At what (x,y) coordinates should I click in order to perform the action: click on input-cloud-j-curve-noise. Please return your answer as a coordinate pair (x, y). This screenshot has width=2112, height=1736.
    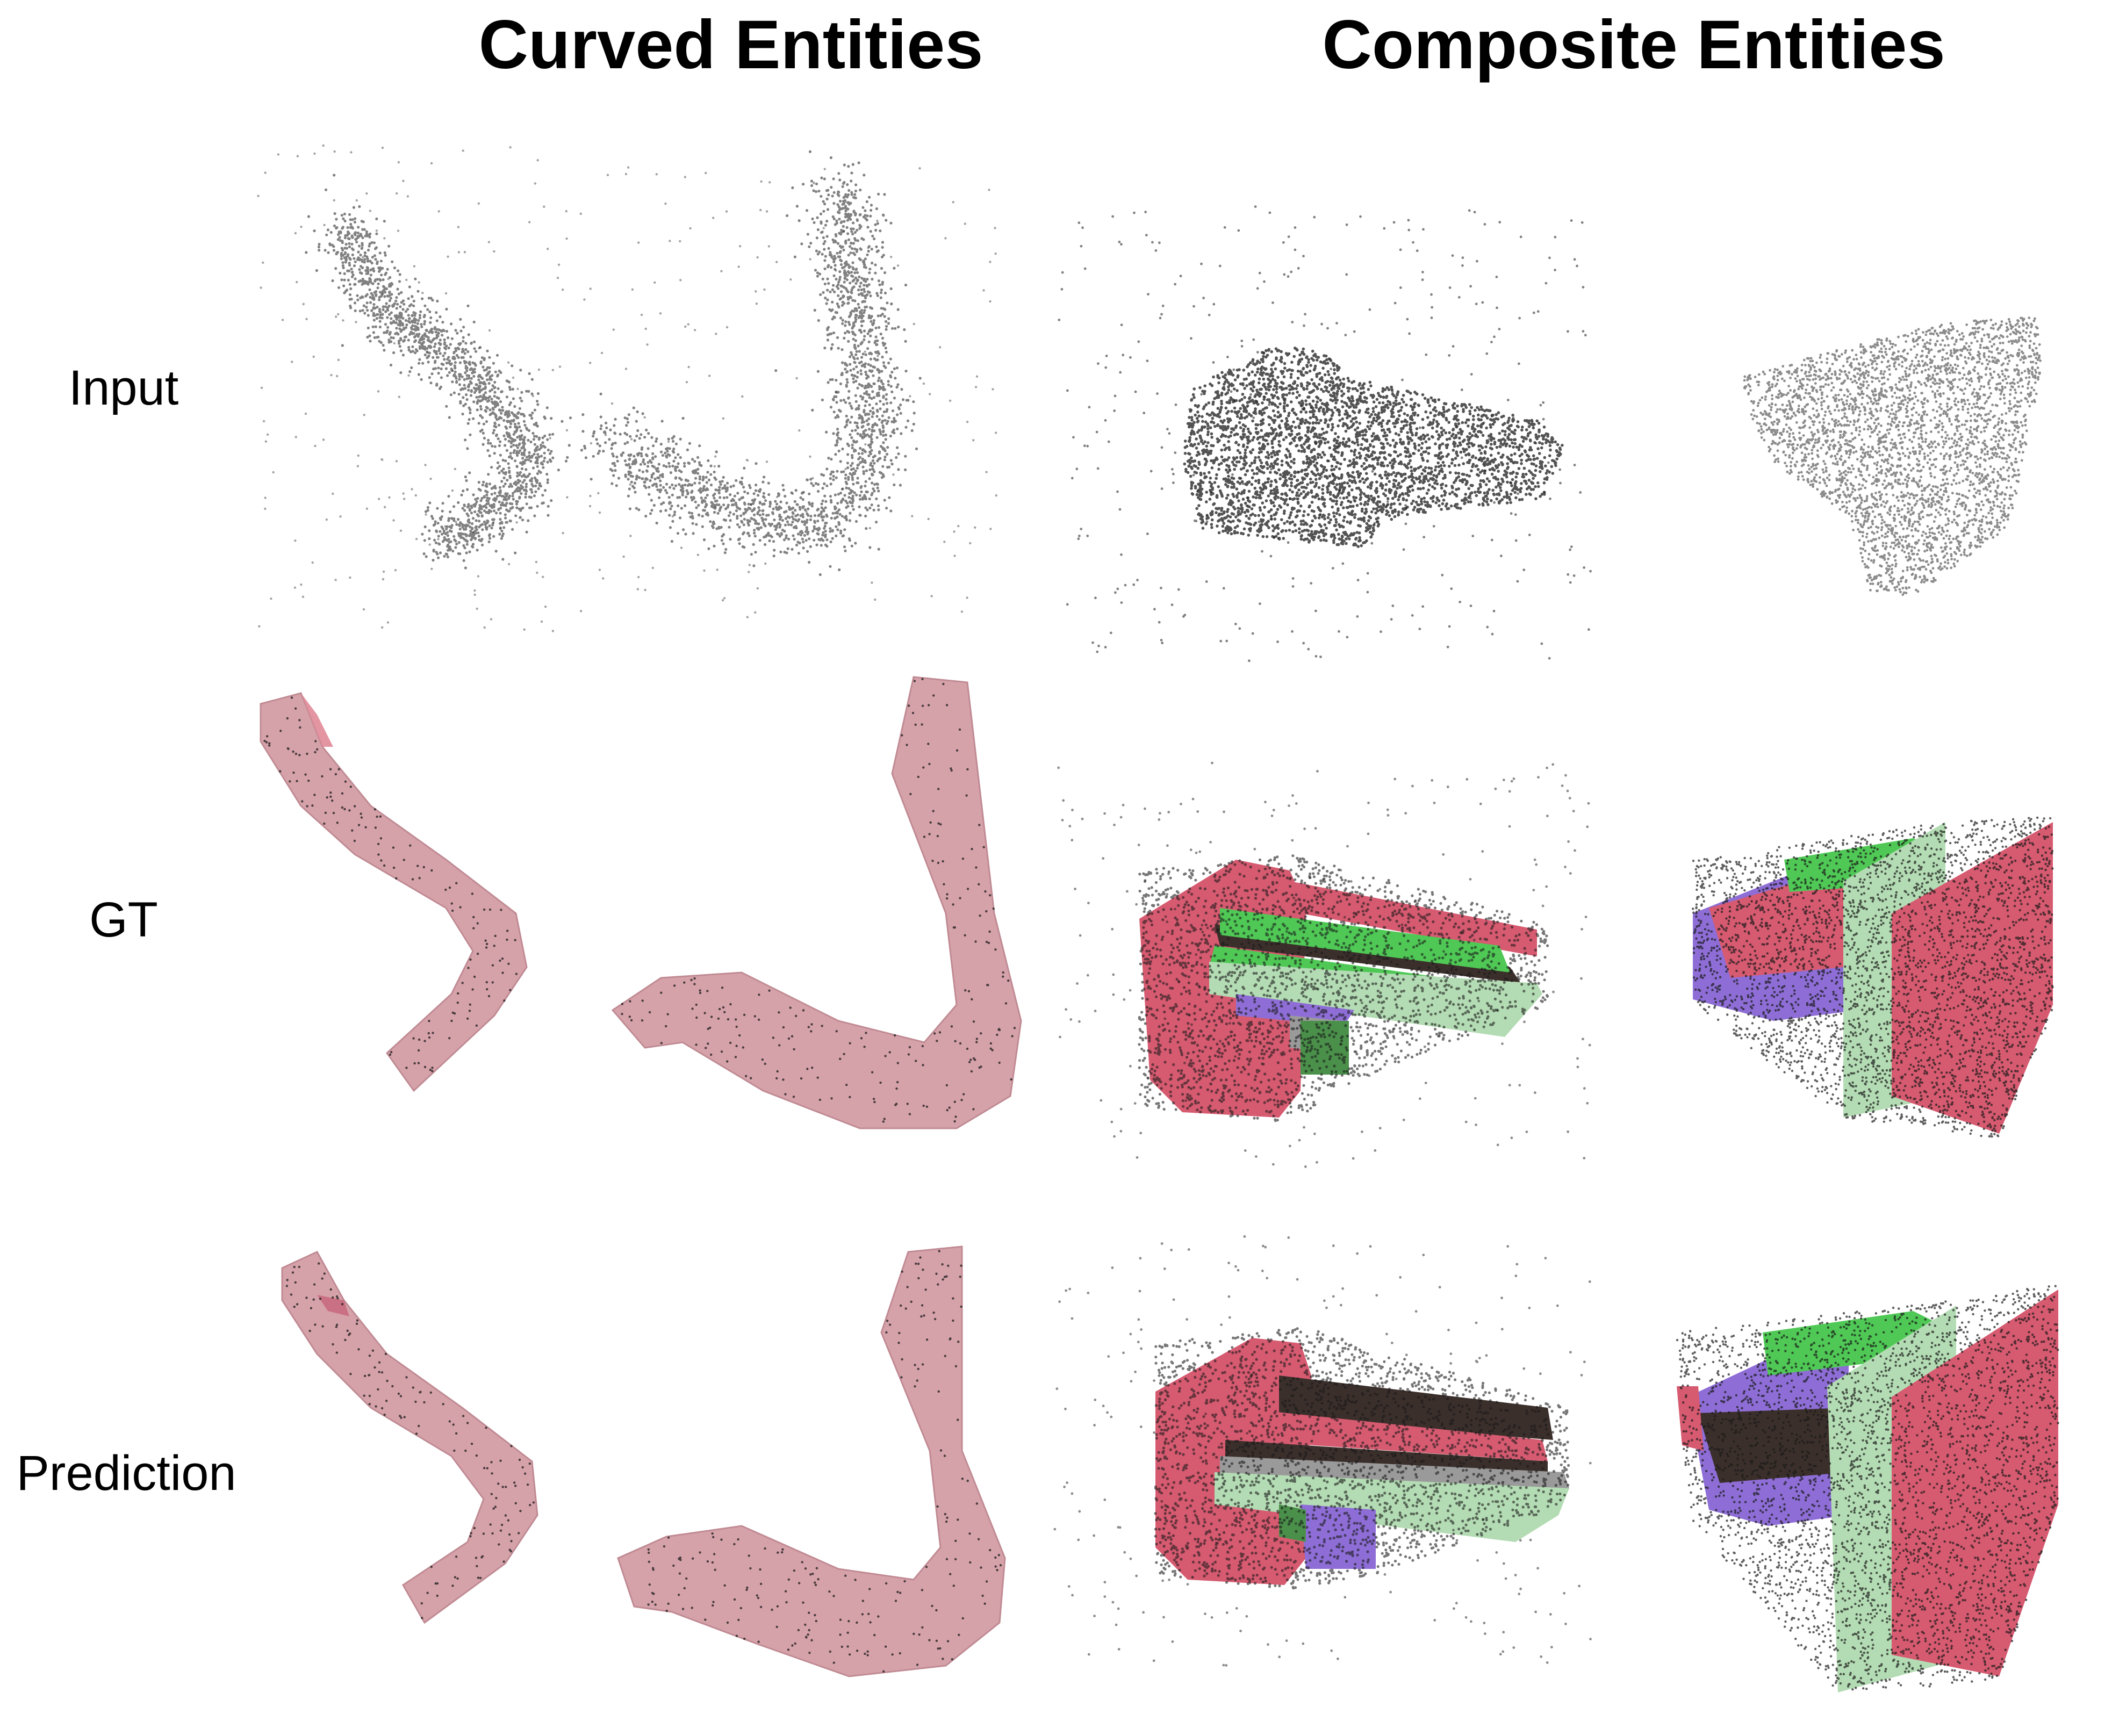
    Looking at the image, I should click on (789, 392).